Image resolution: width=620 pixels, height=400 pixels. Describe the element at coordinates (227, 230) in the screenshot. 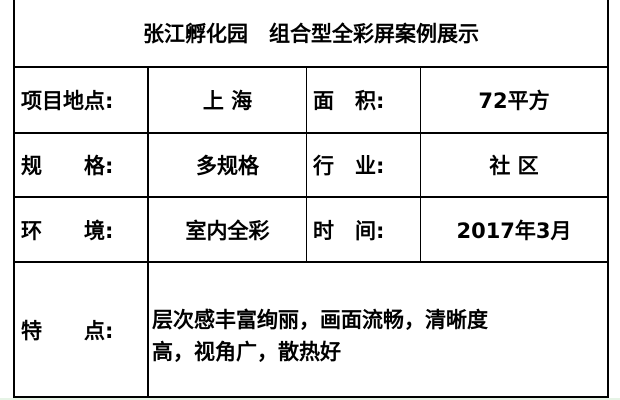

I see `value-environment: 室内全彩` at that location.